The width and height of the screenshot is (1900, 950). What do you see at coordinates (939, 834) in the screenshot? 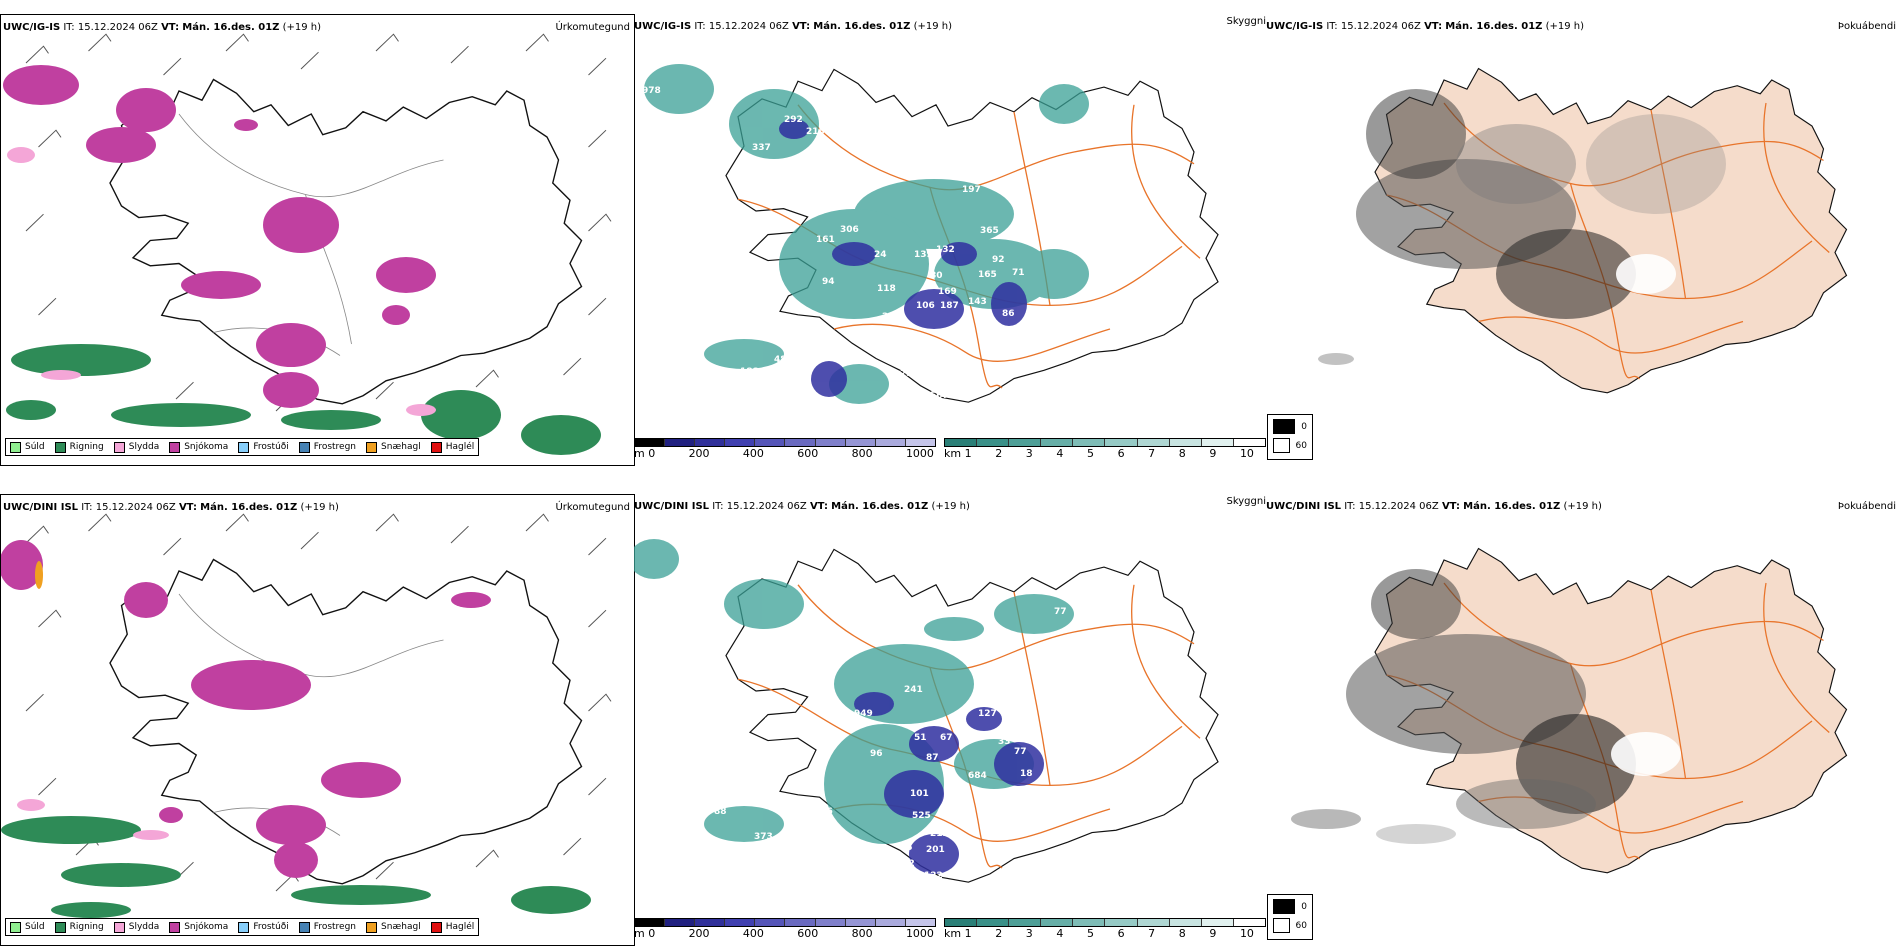
I see `ceiling-label: 212` at bounding box center [939, 834].